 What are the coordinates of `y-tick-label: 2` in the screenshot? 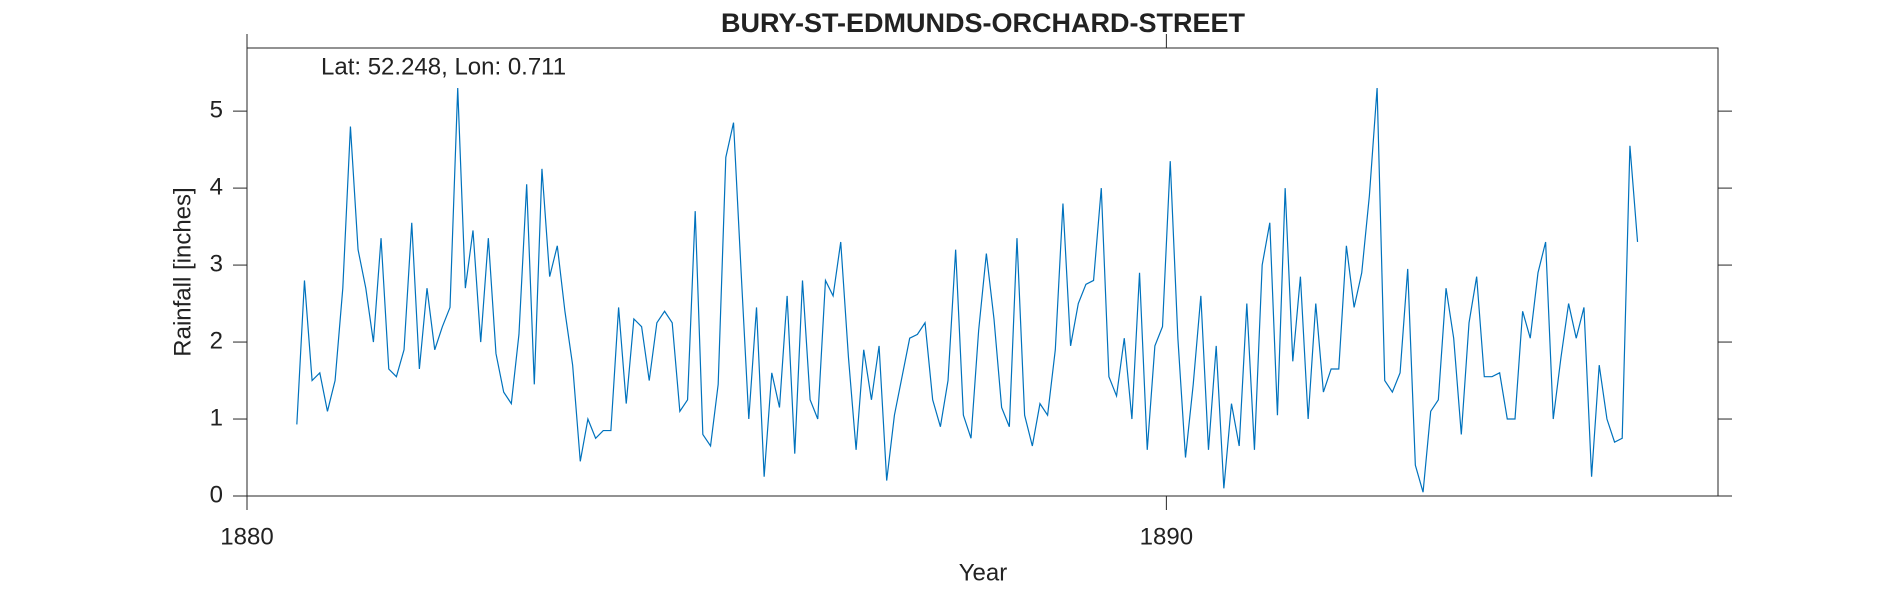 It's located at (216, 340).